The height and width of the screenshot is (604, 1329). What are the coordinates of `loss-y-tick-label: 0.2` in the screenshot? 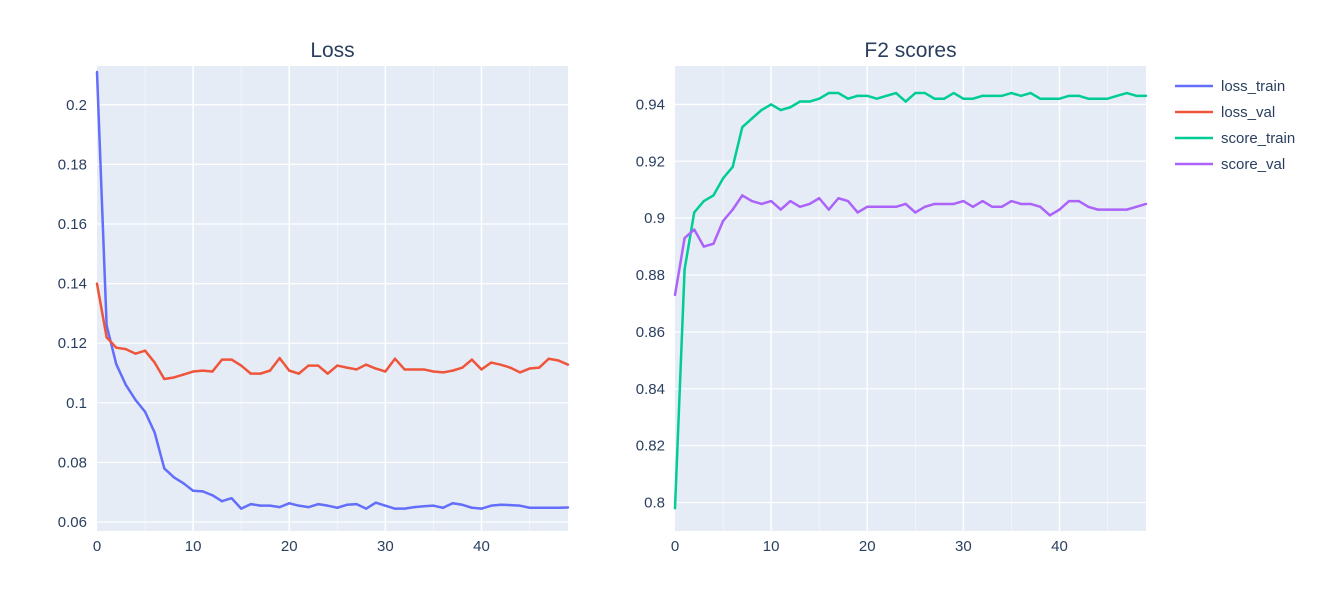 It's located at (76, 105).